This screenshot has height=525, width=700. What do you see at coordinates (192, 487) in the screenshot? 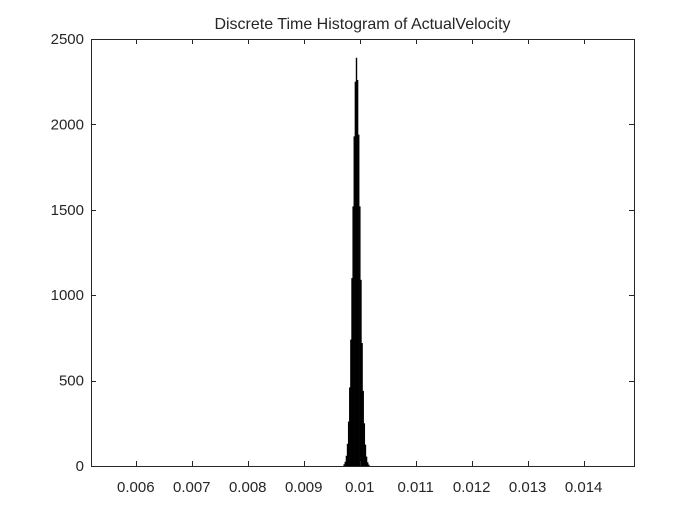
I see `x-tick-label: 0.007` at bounding box center [192, 487].